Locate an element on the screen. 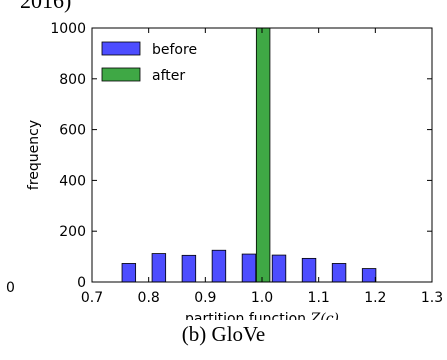  truncated-citation-fragment: 2016) is located at coordinates (46, 6).